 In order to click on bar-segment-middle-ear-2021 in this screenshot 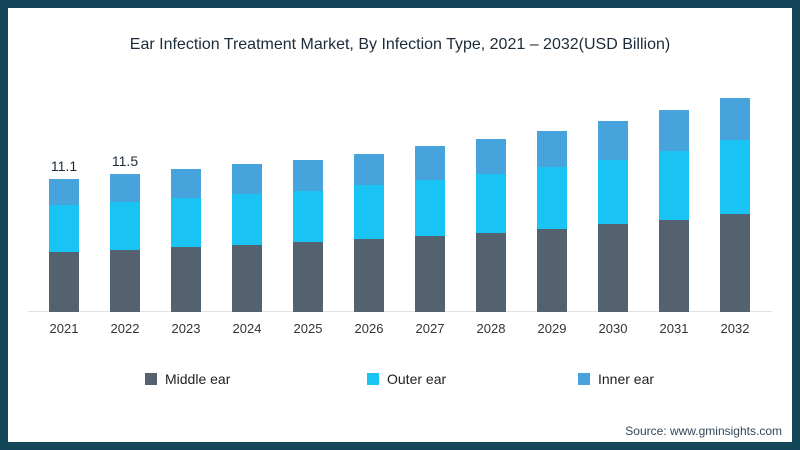, I will do `click(64, 282)`.